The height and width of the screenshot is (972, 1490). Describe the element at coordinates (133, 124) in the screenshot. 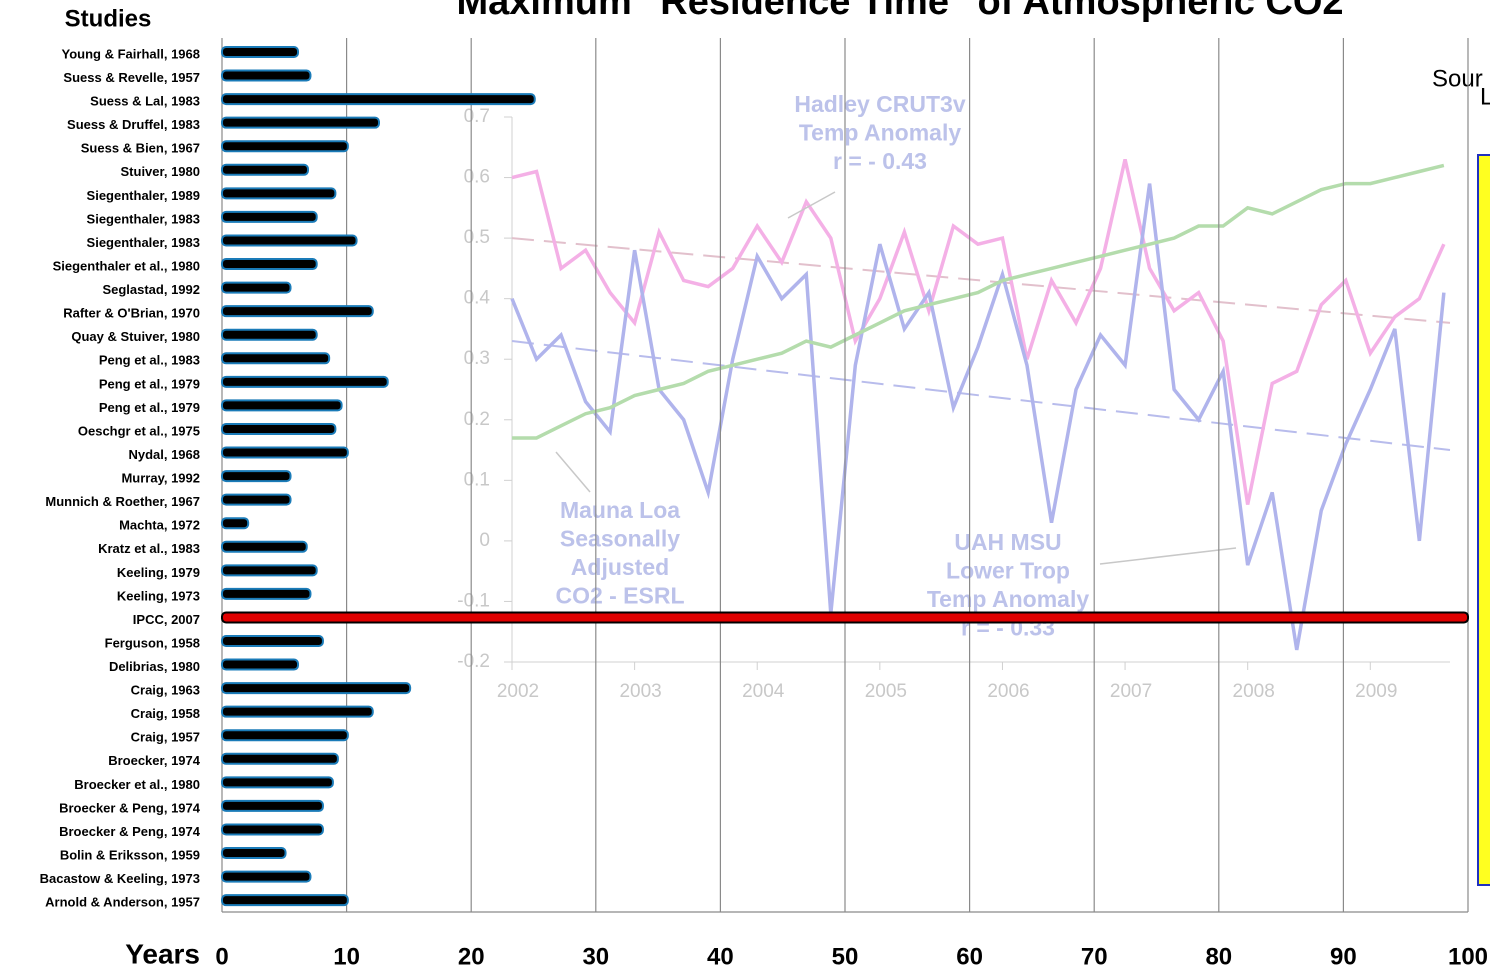

I see `category-label: Suess & Druffel, 1983` at that location.